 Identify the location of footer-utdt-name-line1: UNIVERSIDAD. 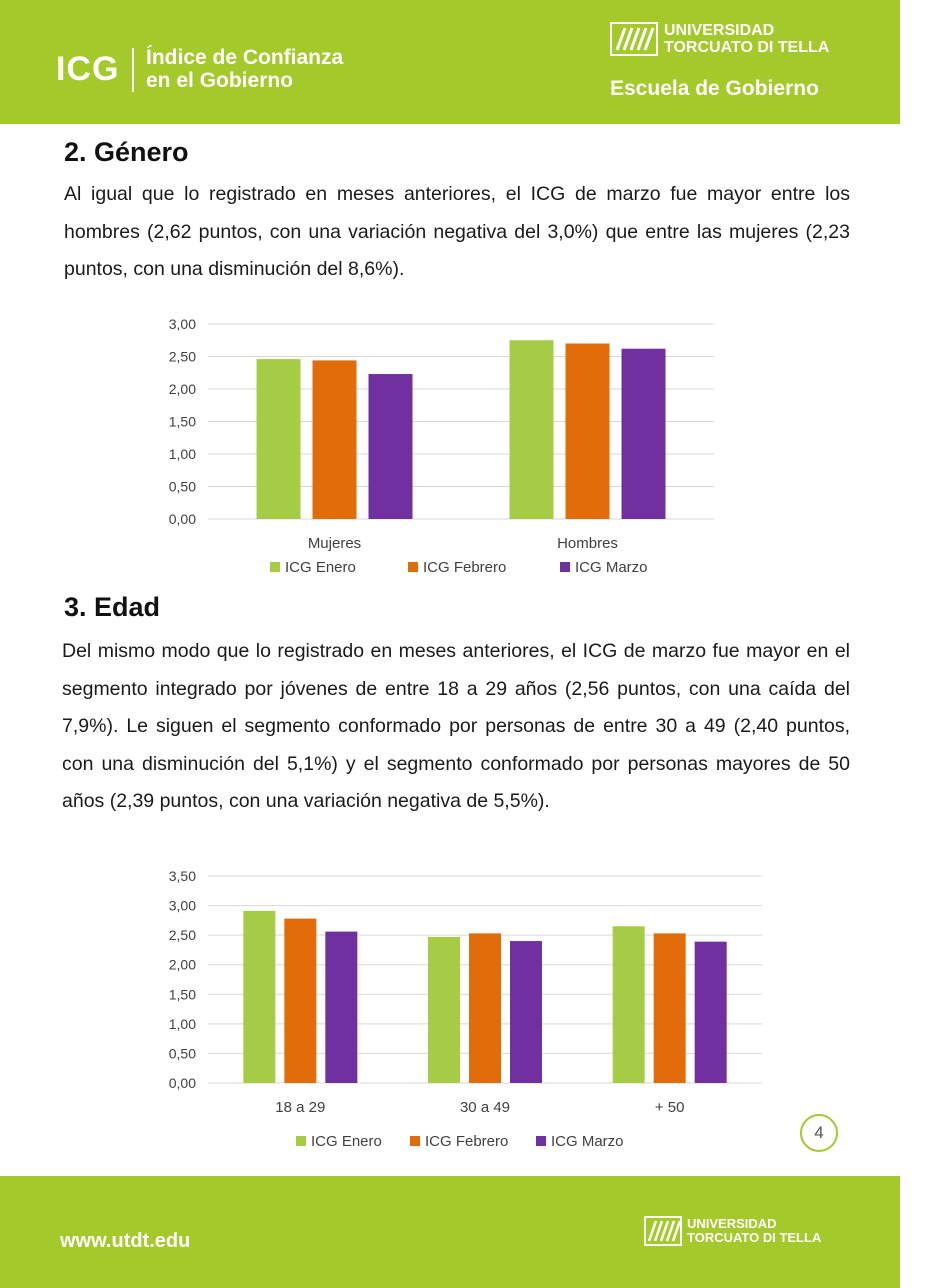
(732, 1223).